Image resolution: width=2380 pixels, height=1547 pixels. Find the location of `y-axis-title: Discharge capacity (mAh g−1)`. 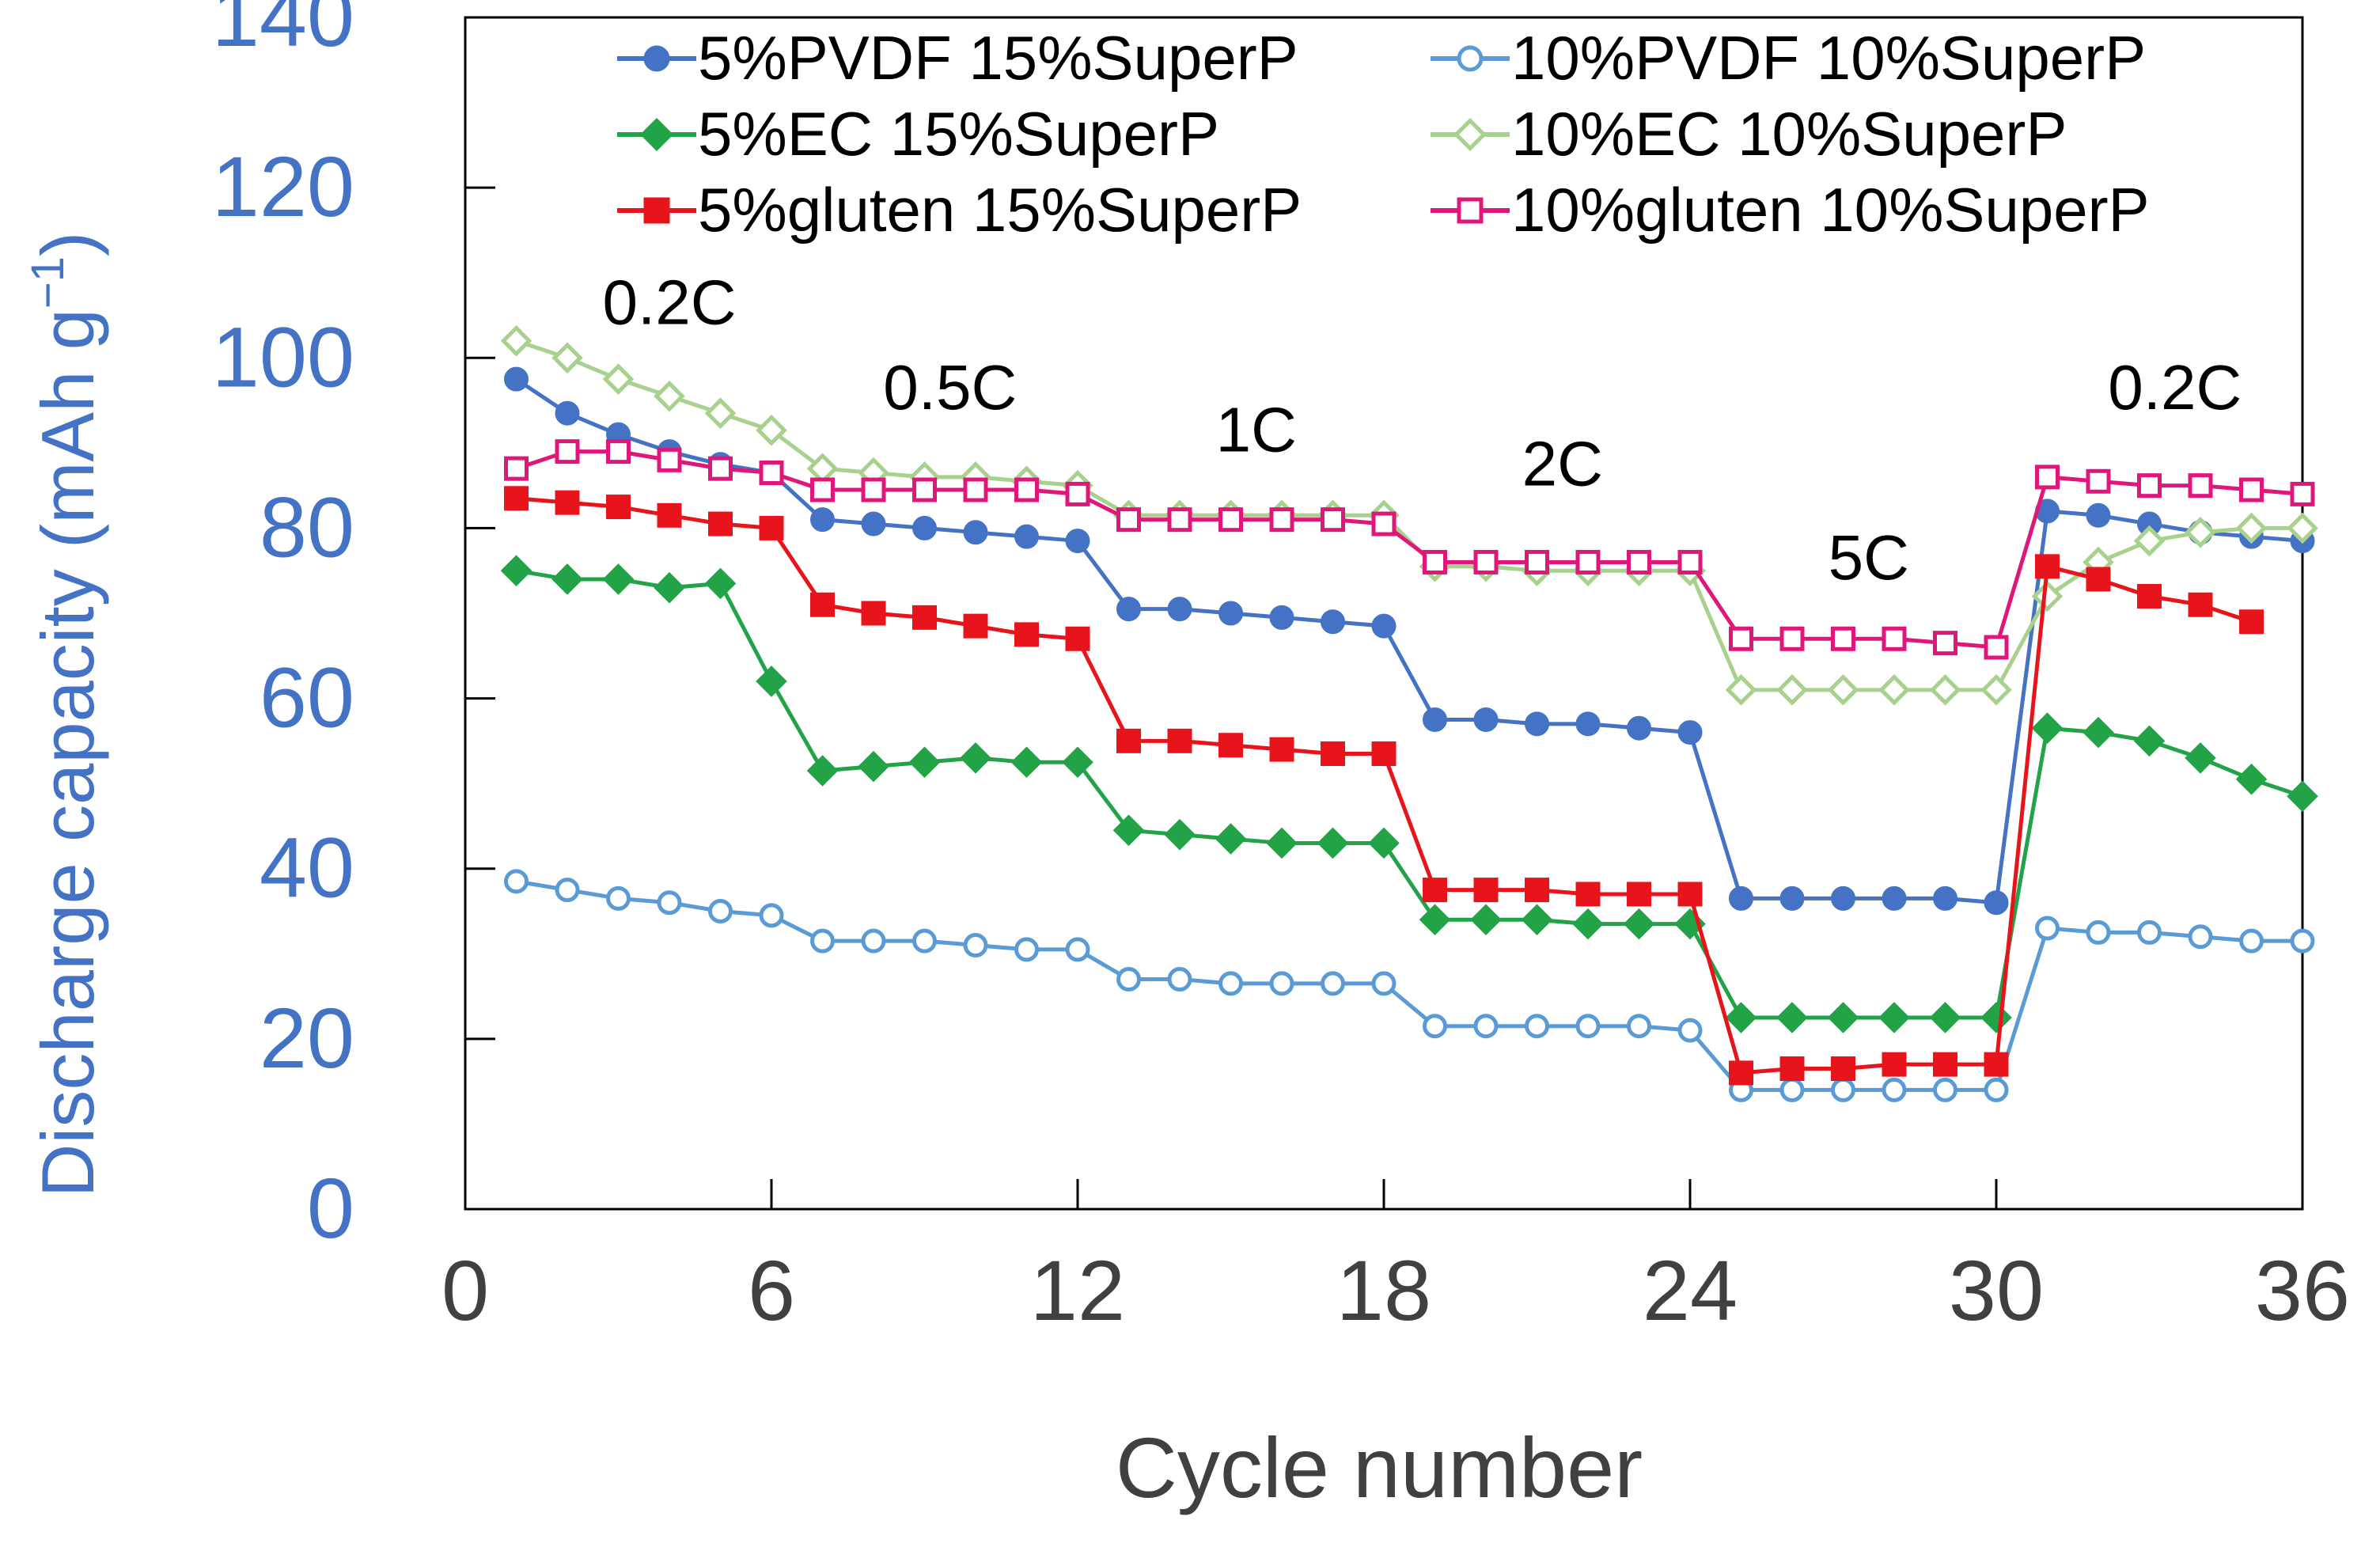

y-axis-title: Discharge capacity (mAh g−1) is located at coordinates (65, 715).